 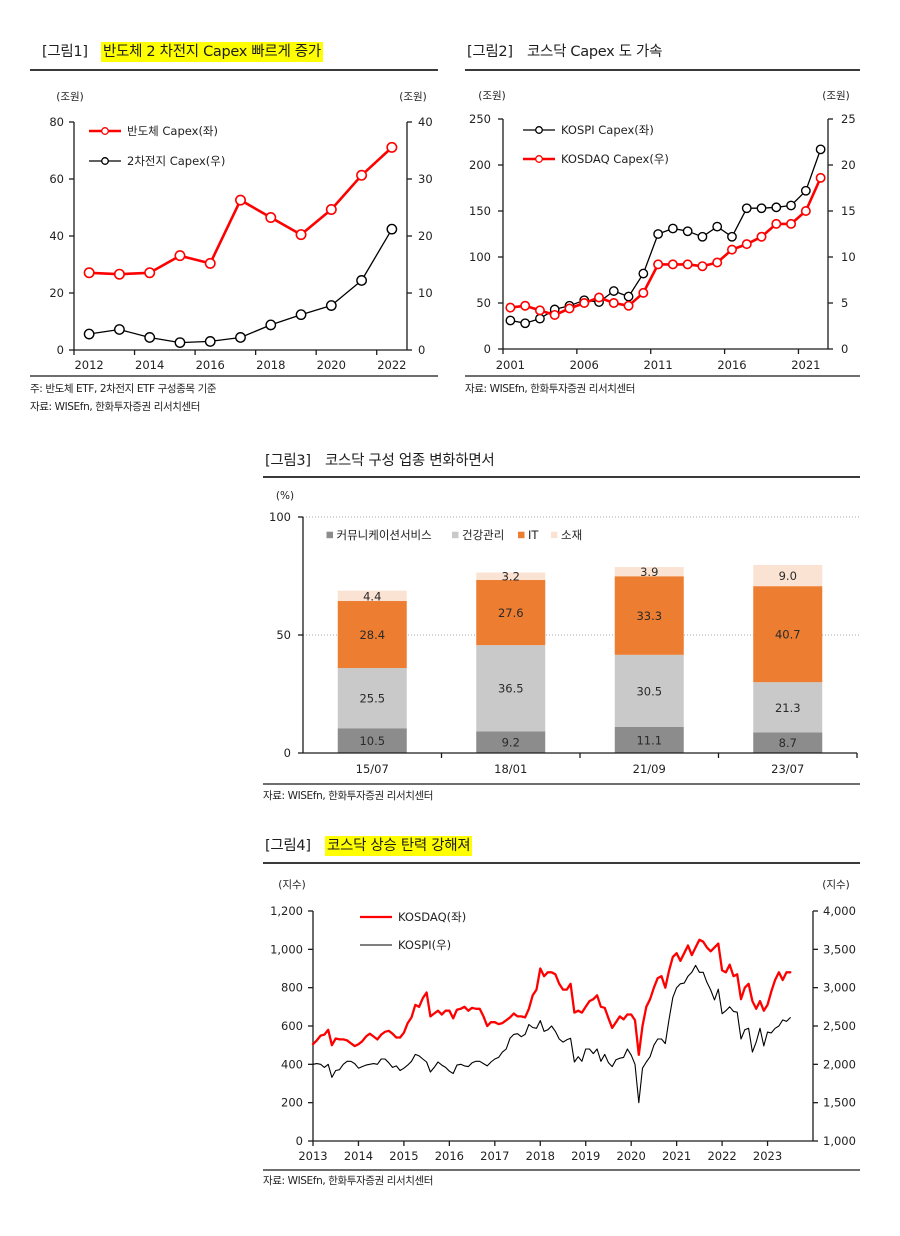 I want to click on left-axis-tick-label: 20, so click(x=56, y=293).